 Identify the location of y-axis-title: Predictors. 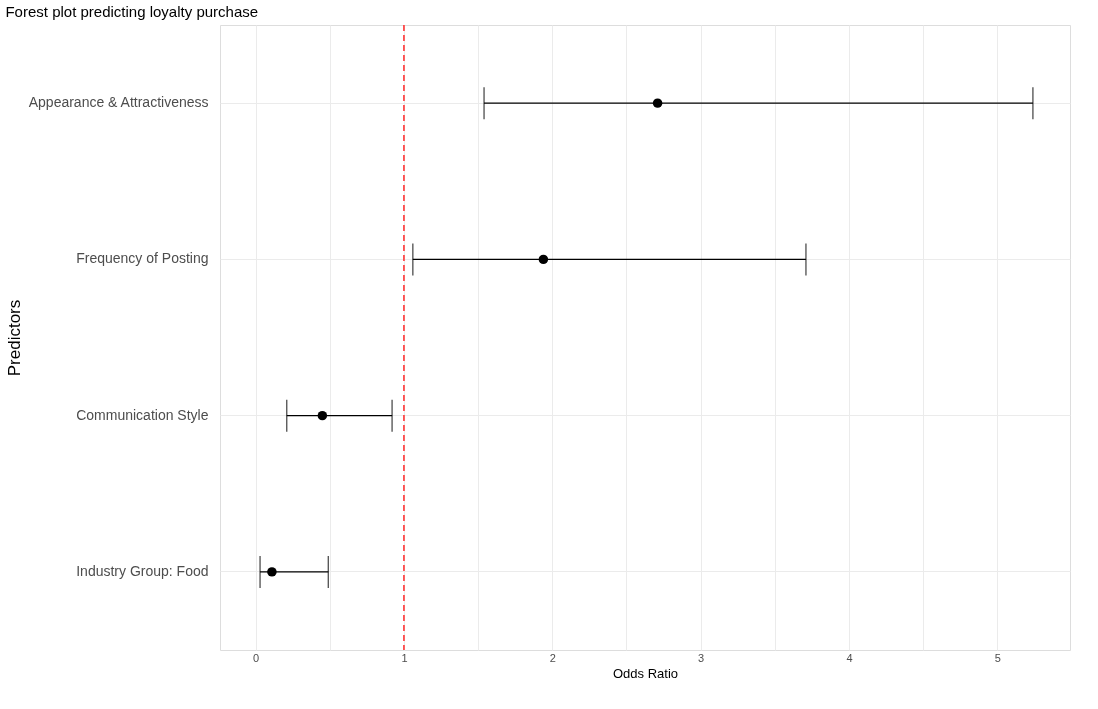
(14, 338).